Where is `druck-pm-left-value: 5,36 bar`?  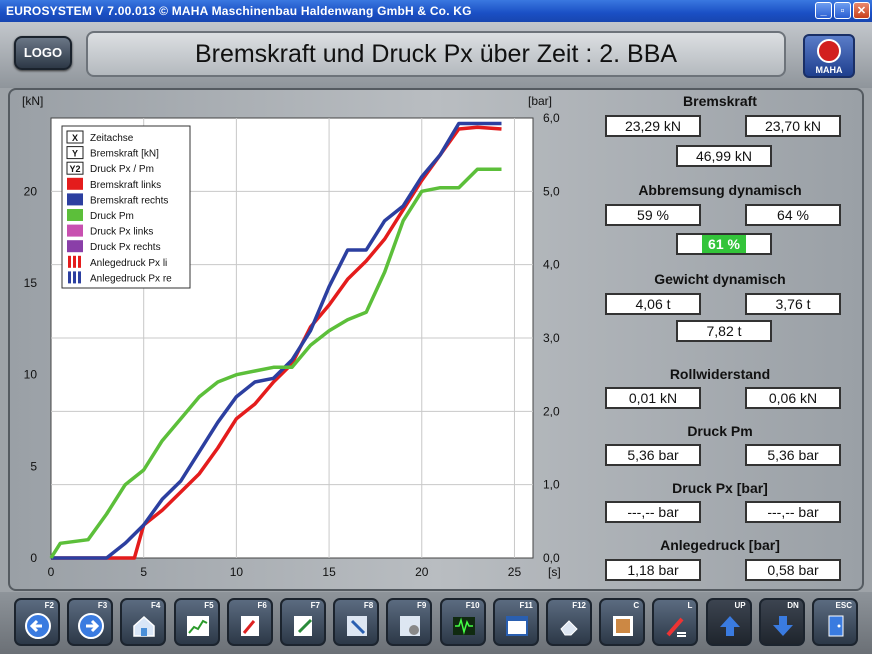
druck-pm-left-value: 5,36 bar is located at coordinates (653, 455).